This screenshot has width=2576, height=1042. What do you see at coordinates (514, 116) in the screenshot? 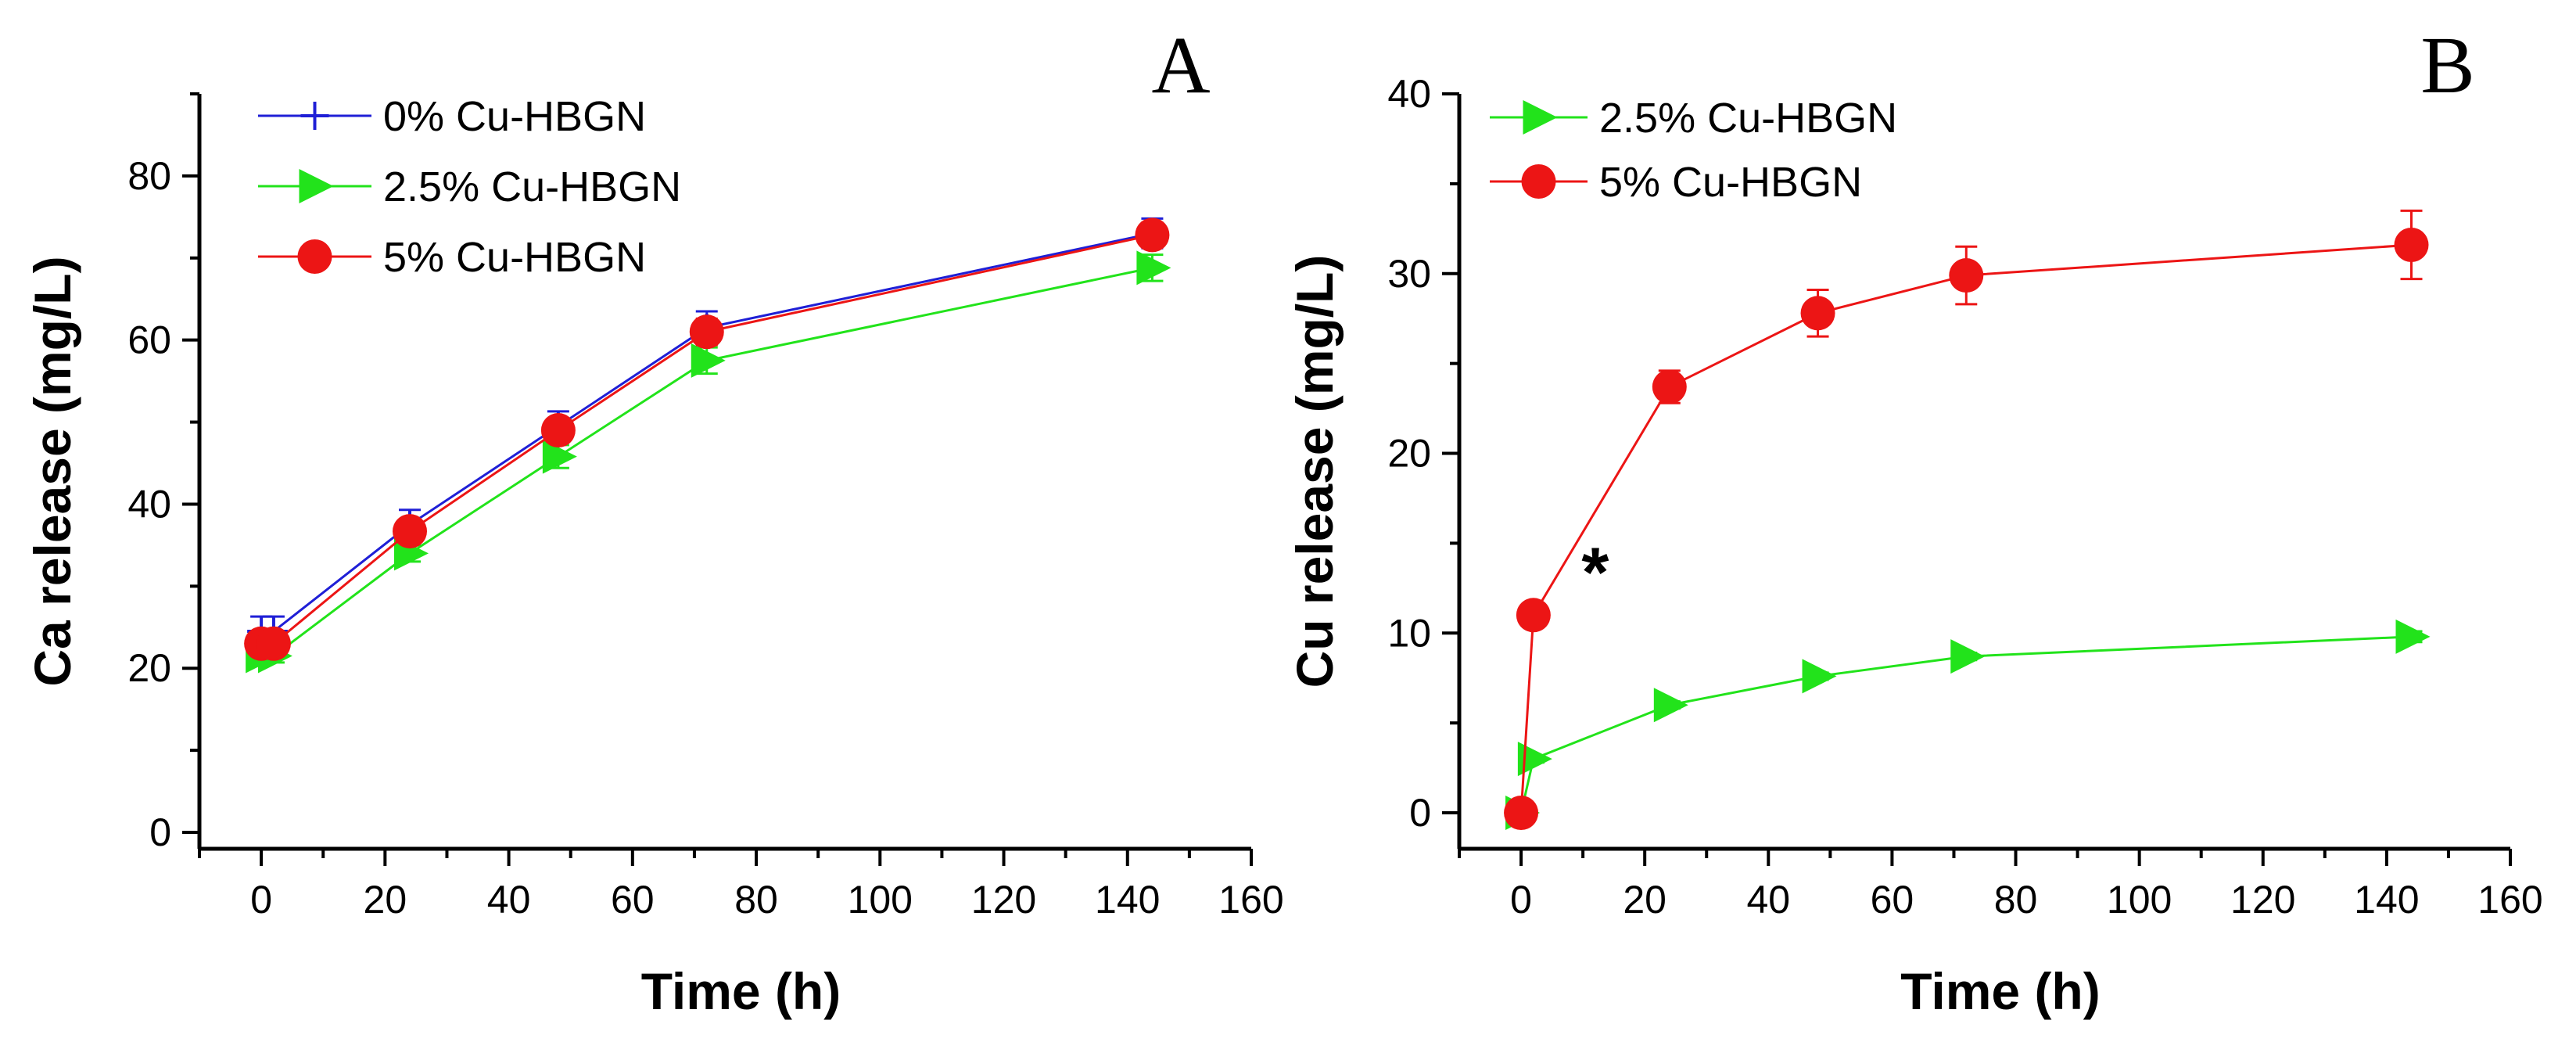
I see `legend-label: 0% Cu-HBGN` at bounding box center [514, 116].